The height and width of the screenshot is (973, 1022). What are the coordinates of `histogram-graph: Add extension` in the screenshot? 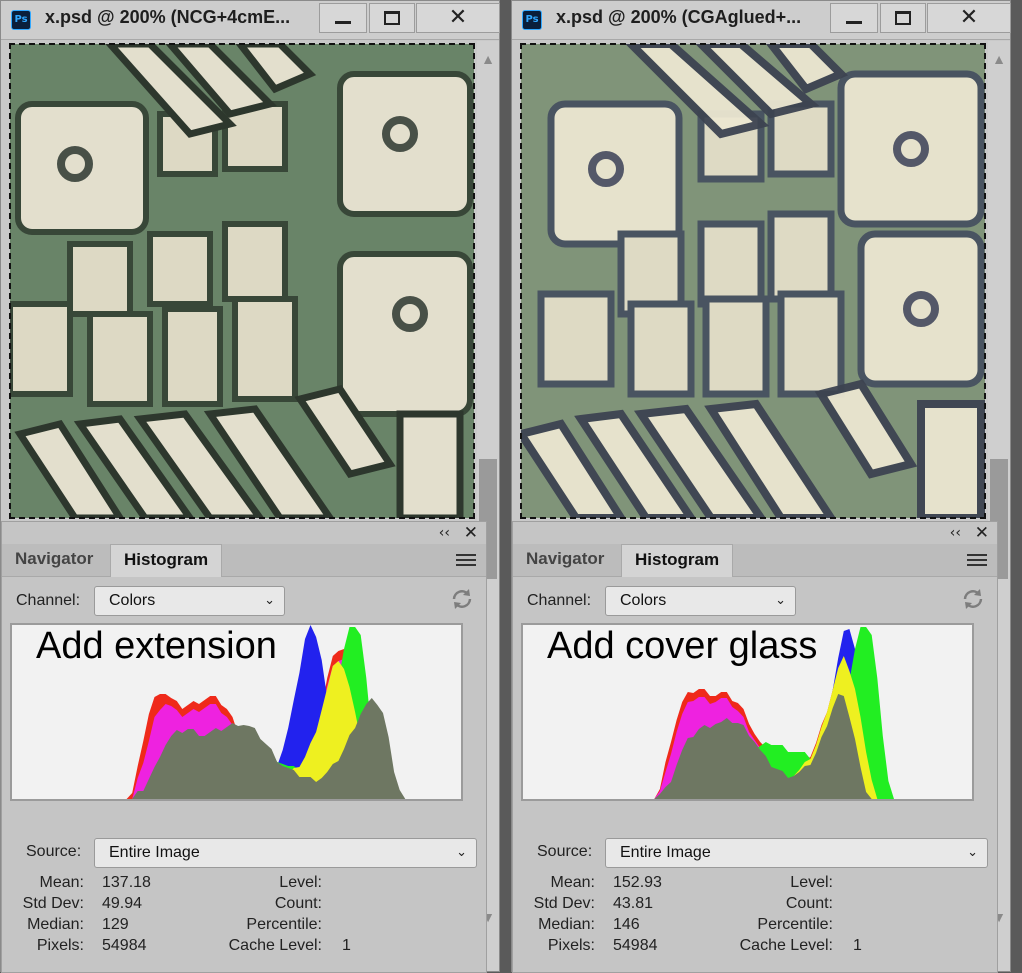 It's located at (236, 712).